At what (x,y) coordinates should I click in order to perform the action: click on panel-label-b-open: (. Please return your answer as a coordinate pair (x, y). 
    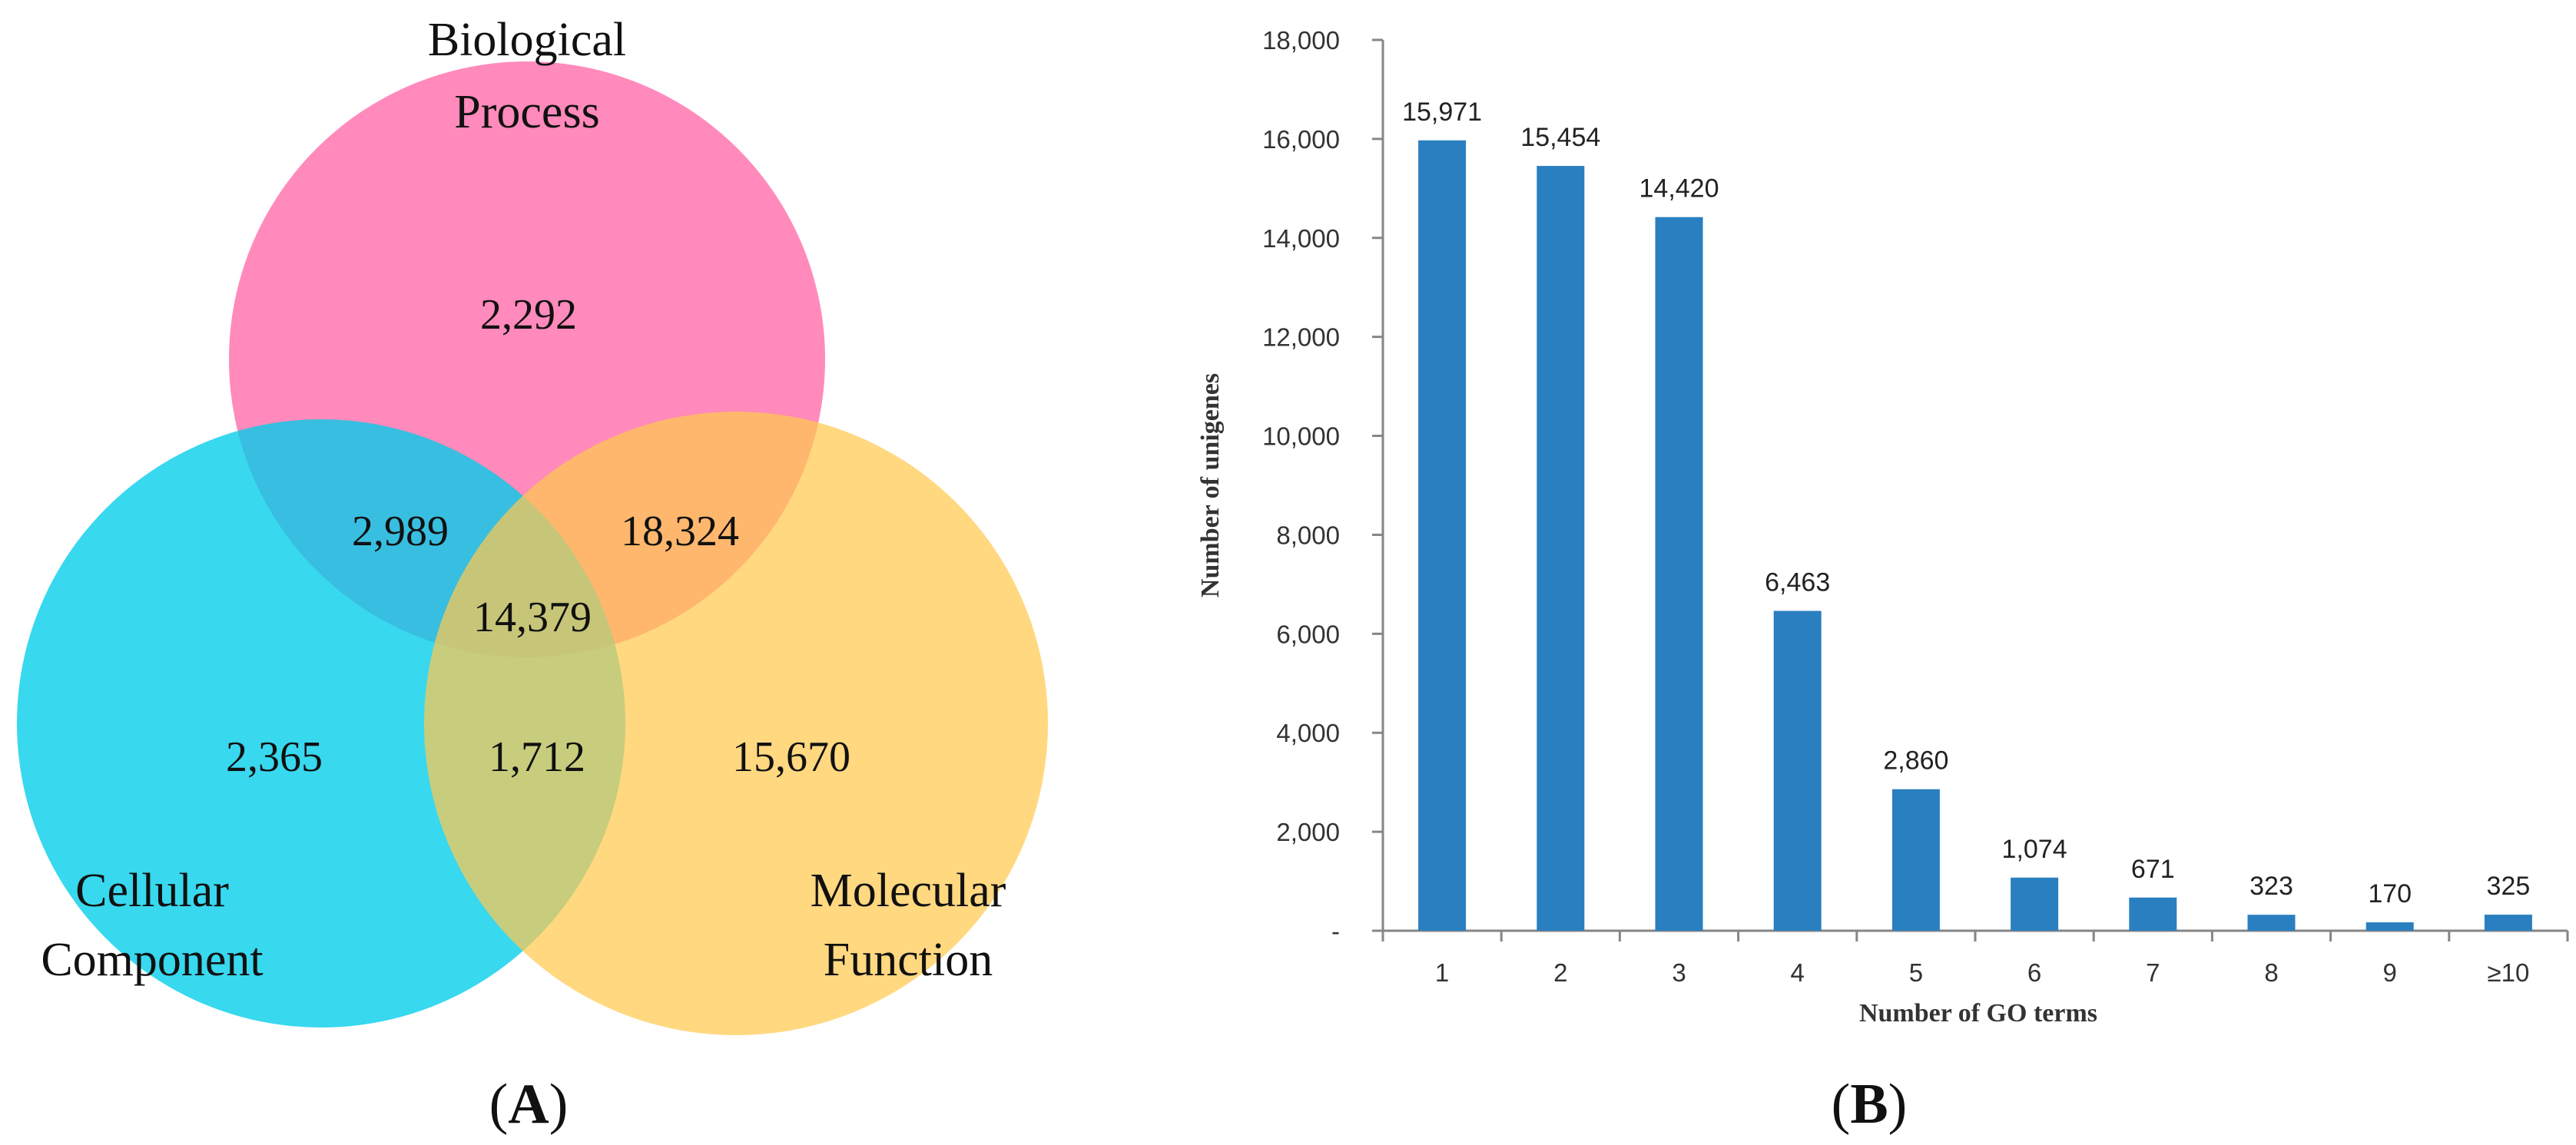
    Looking at the image, I should click on (1841, 1104).